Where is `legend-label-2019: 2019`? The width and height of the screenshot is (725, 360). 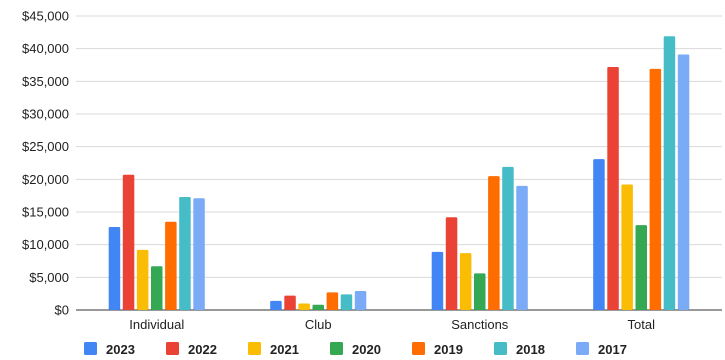 legend-label-2019: 2019 is located at coordinates (448, 349).